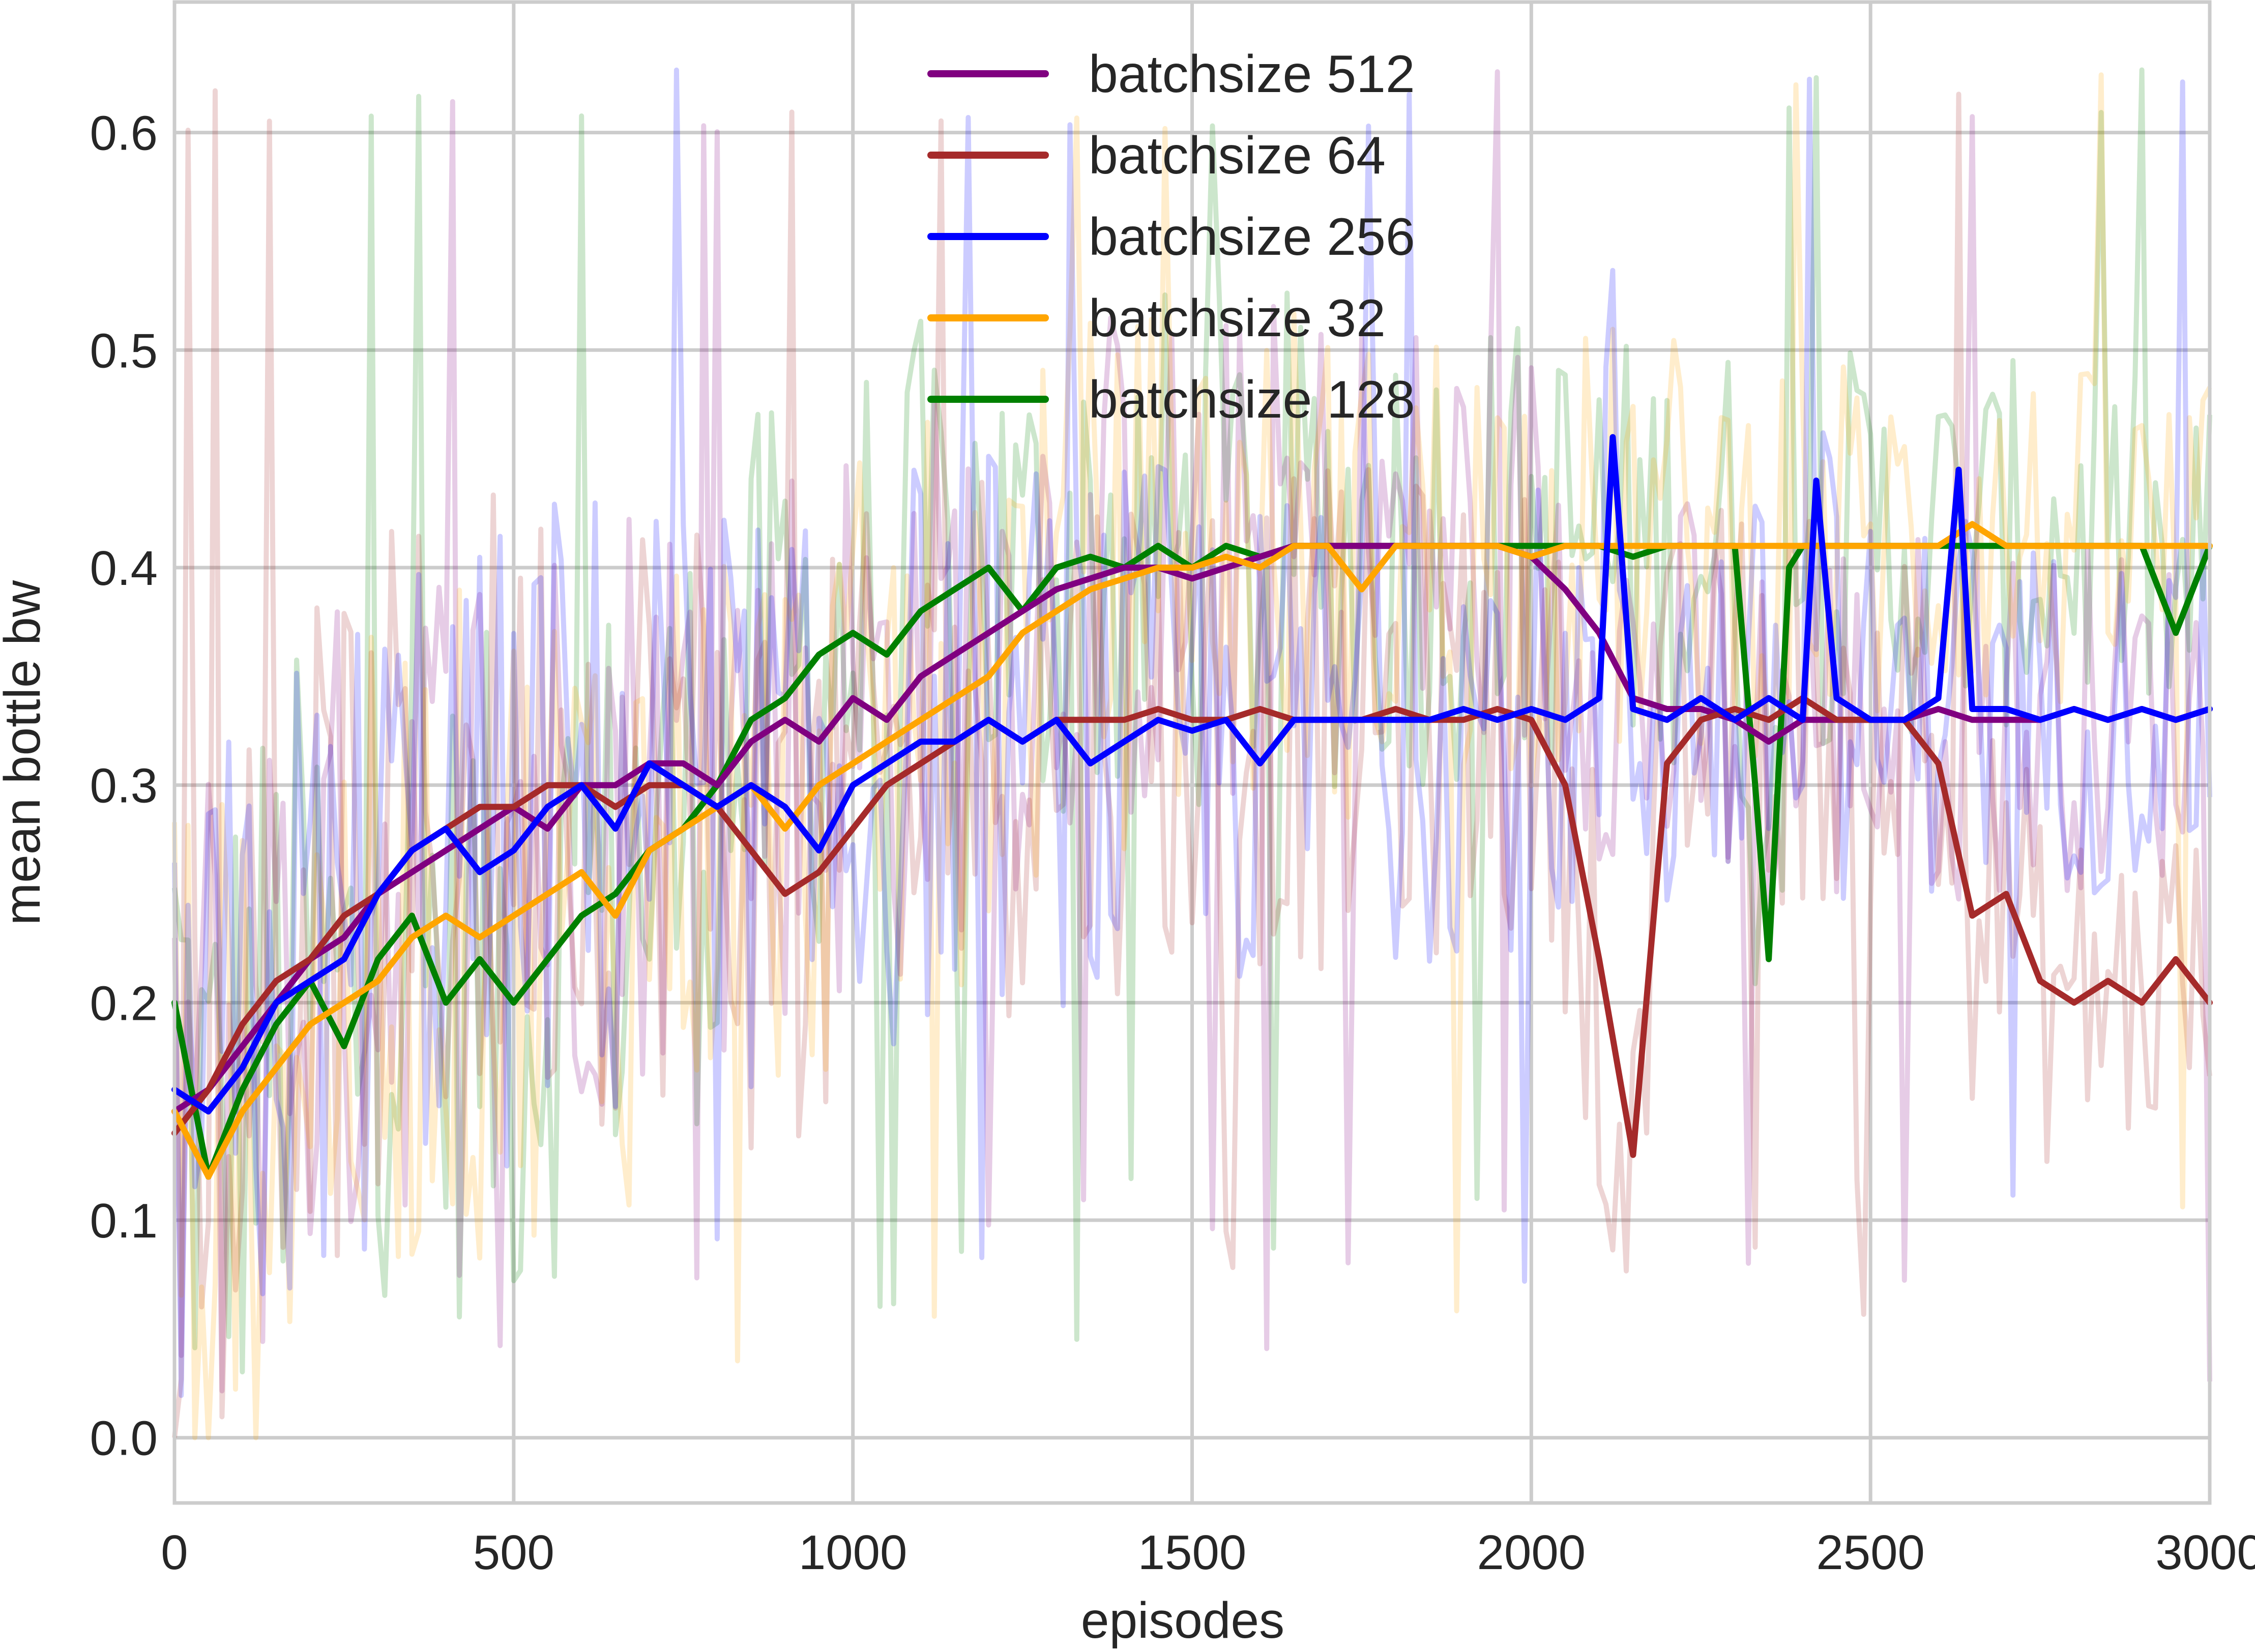 The height and width of the screenshot is (1652, 2255). Describe the element at coordinates (124, 350) in the screenshot. I see `y-tick-label: 0.5` at that location.